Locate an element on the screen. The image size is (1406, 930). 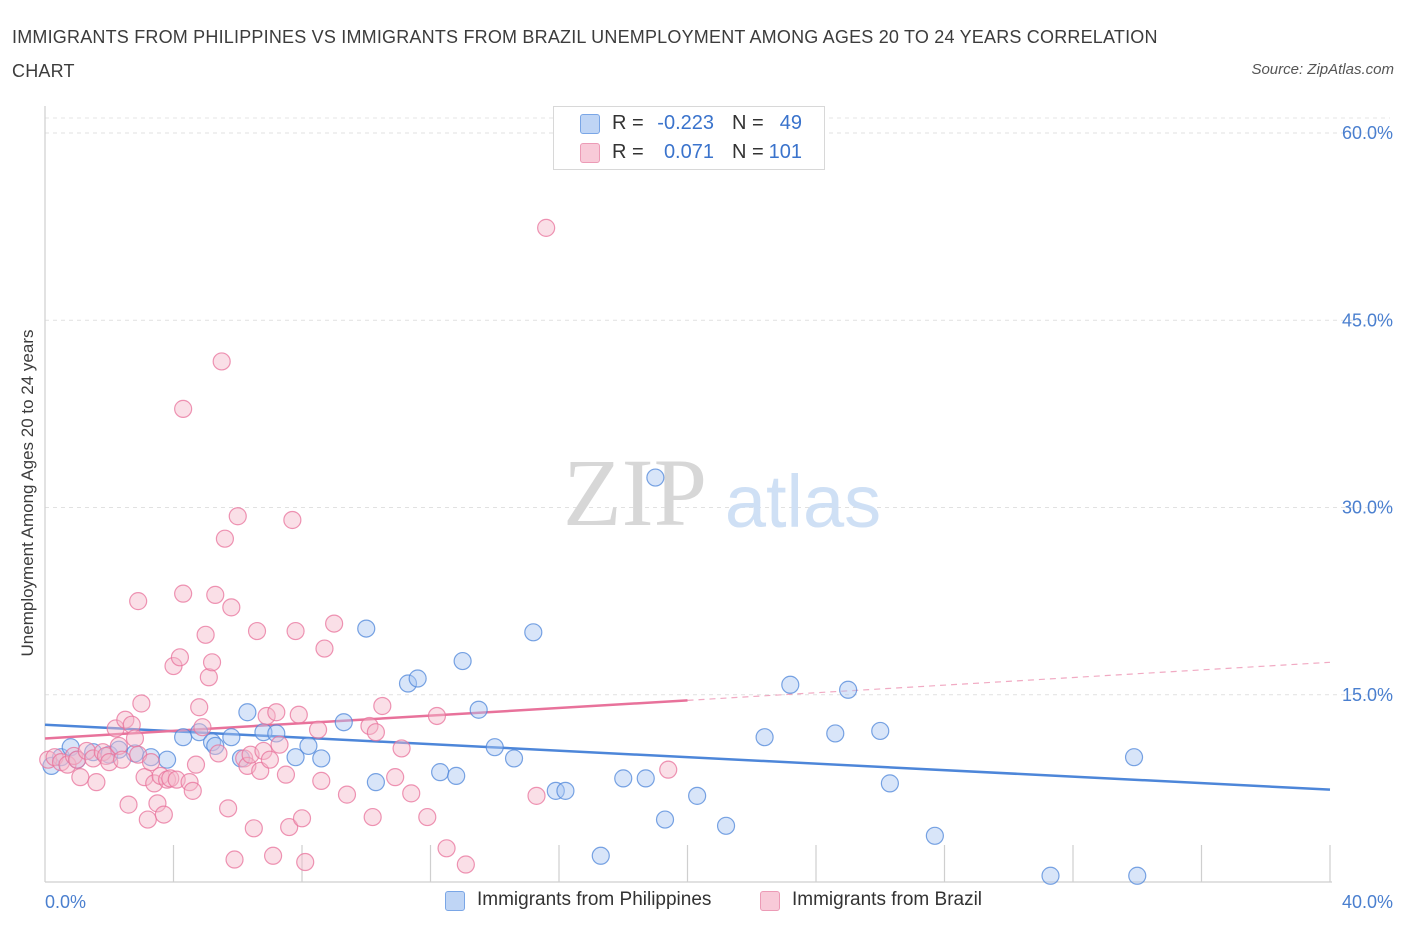
r-label: R = is located at coordinates (628, 123).